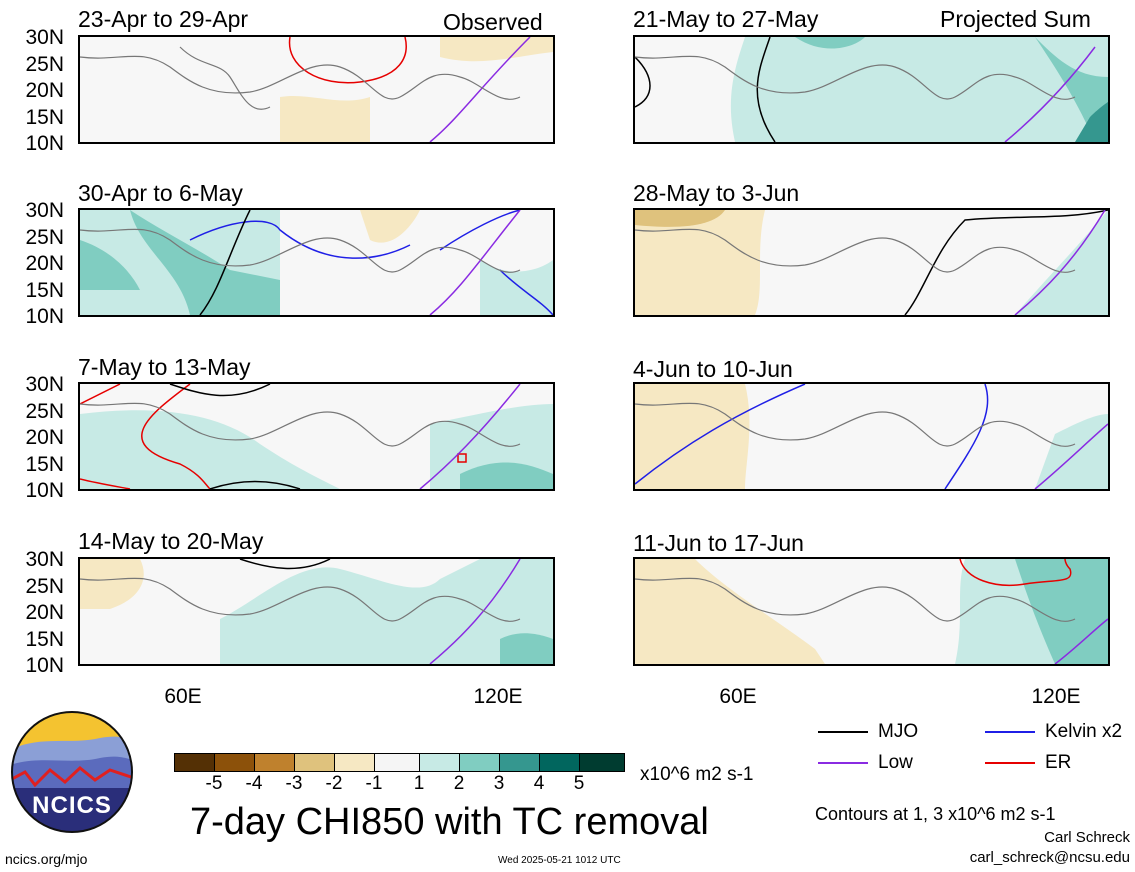 This screenshot has width=1135, height=872. What do you see at coordinates (334, 783) in the screenshot?
I see `colorbar-tick: -2` at bounding box center [334, 783].